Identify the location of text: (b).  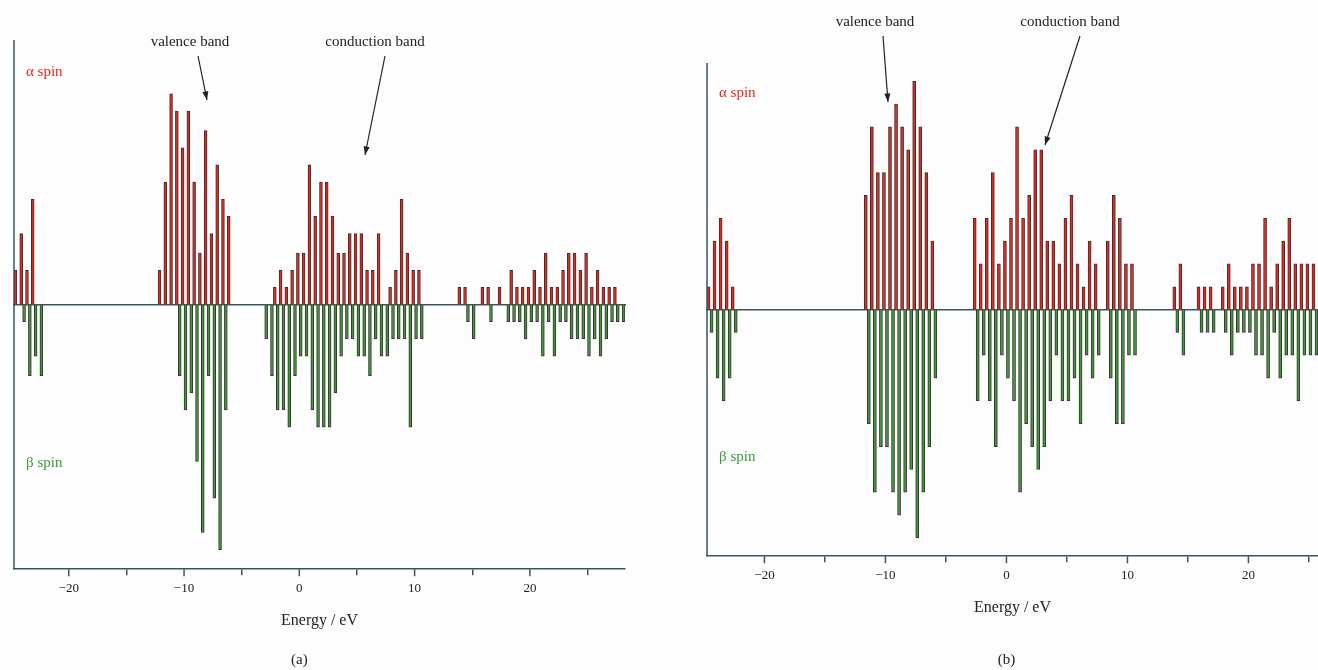
(1006, 660).